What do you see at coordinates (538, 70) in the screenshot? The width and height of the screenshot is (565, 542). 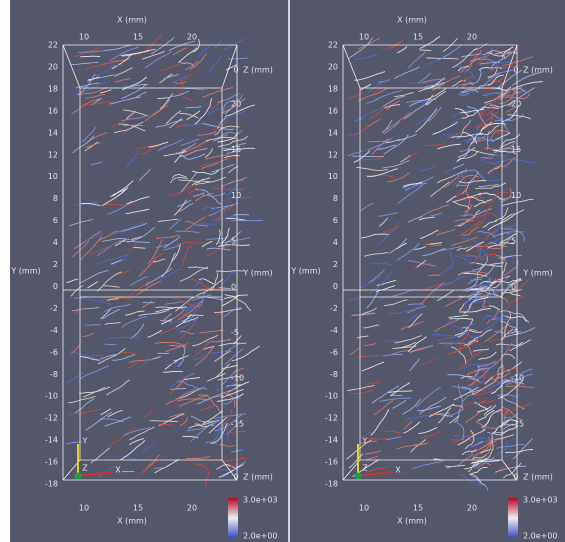 I see `z-axis-title: Z (mm)` at bounding box center [538, 70].